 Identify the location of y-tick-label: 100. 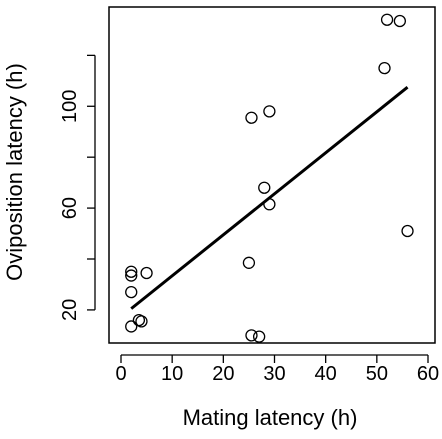
(70, 106).